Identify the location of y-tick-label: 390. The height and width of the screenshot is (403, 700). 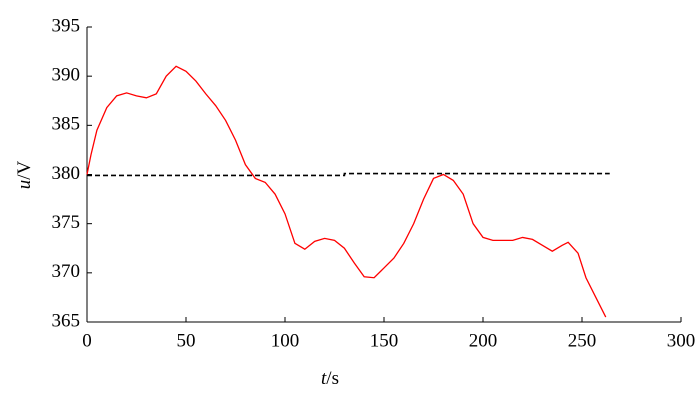
(66, 75).